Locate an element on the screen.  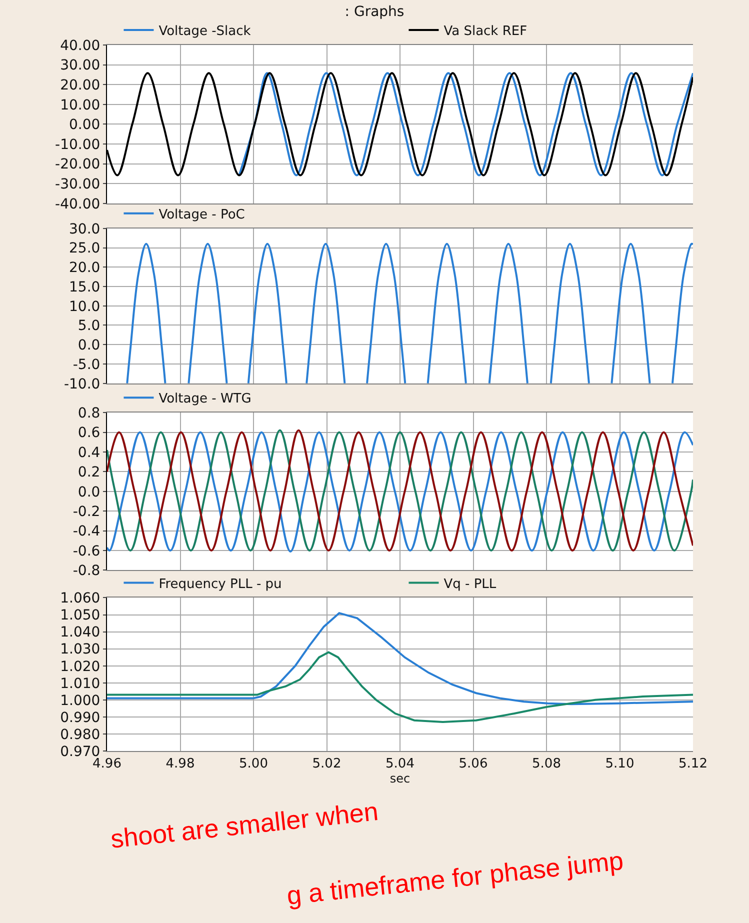
y-tick-label: 5.0 is located at coordinates (89, 326).